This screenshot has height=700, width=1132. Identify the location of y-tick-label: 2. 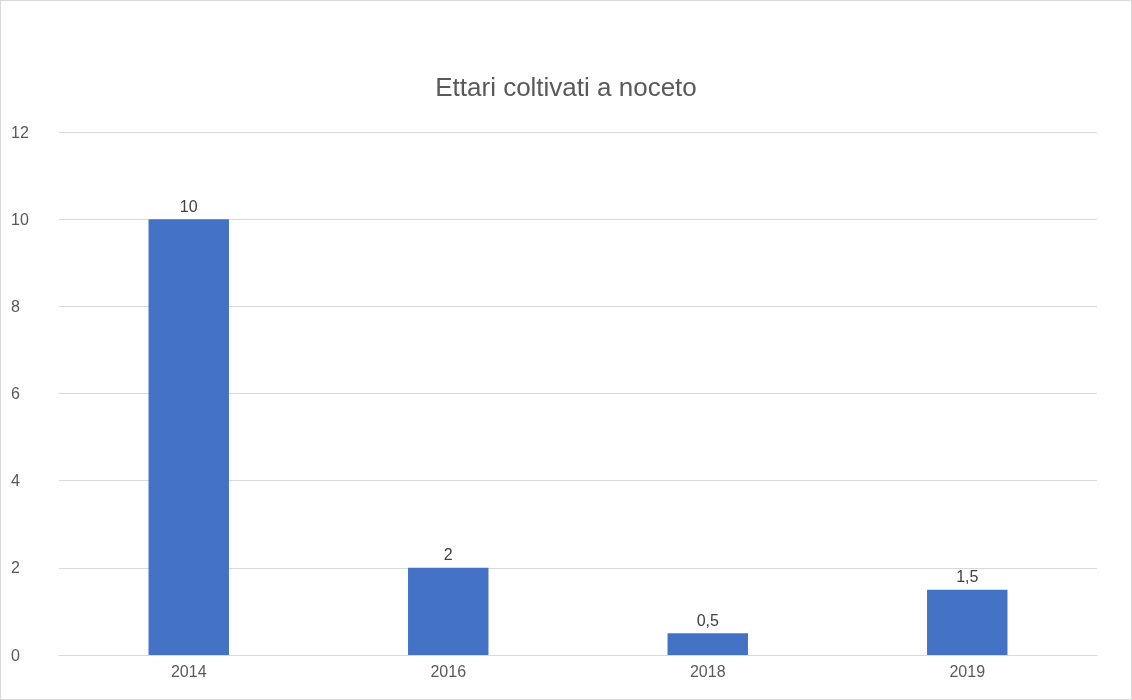
(15, 568).